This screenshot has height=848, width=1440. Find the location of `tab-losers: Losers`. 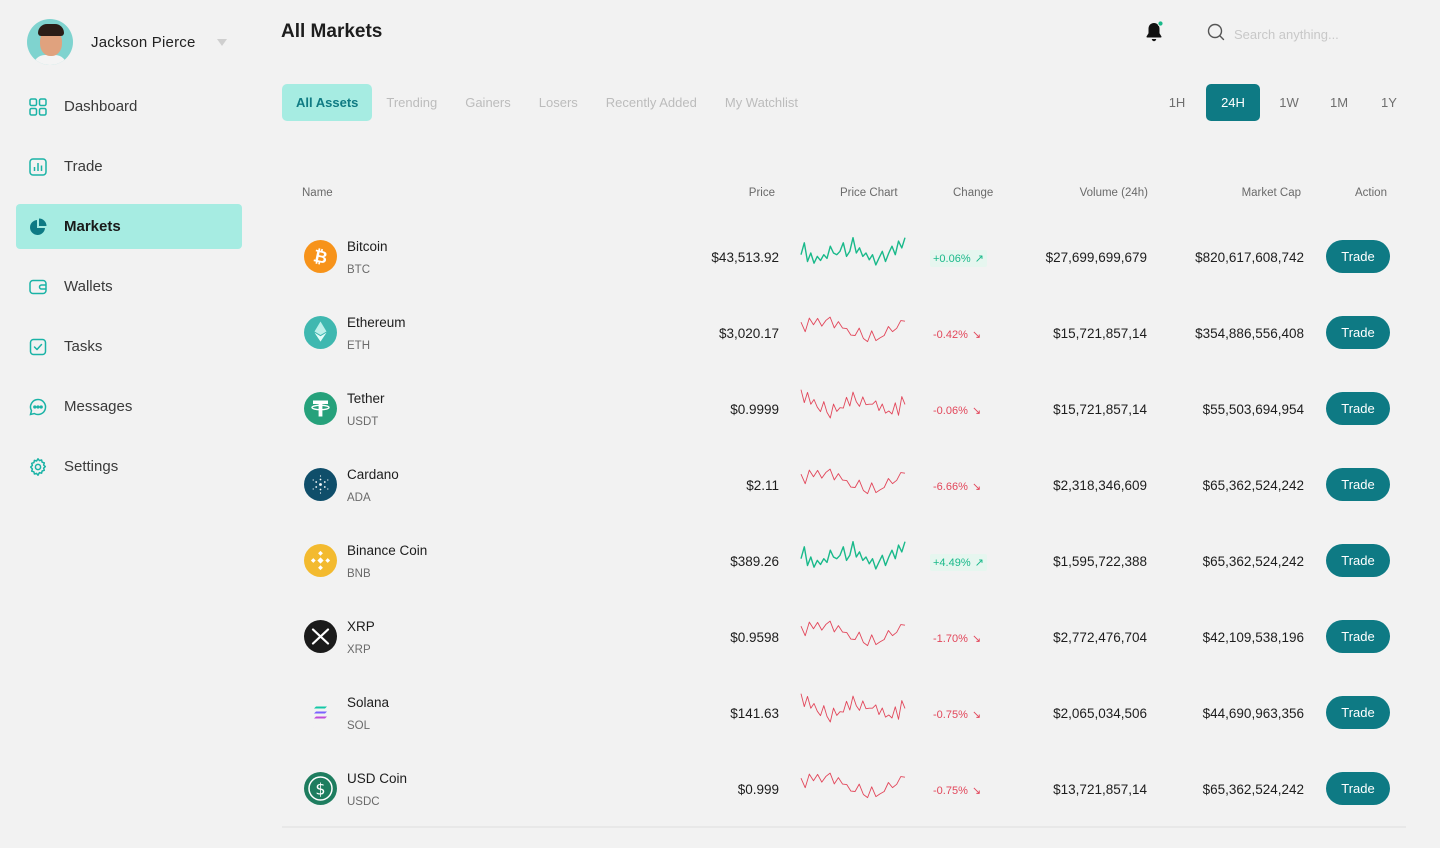

tab-losers: Losers is located at coordinates (558, 102).